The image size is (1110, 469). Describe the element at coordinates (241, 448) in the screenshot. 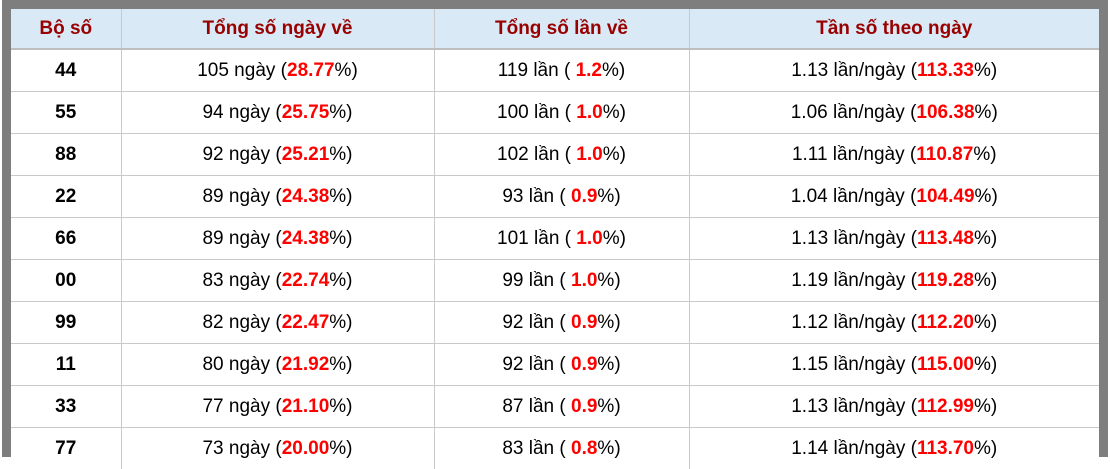

I see `days-text: 73 ngày (` at that location.